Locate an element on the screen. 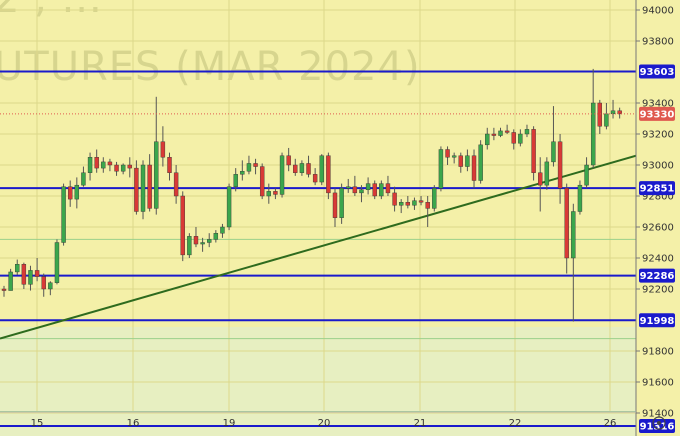 Image resolution: width=680 pixels, height=436 pixels. x-tick-label: 16 is located at coordinates (133, 423).